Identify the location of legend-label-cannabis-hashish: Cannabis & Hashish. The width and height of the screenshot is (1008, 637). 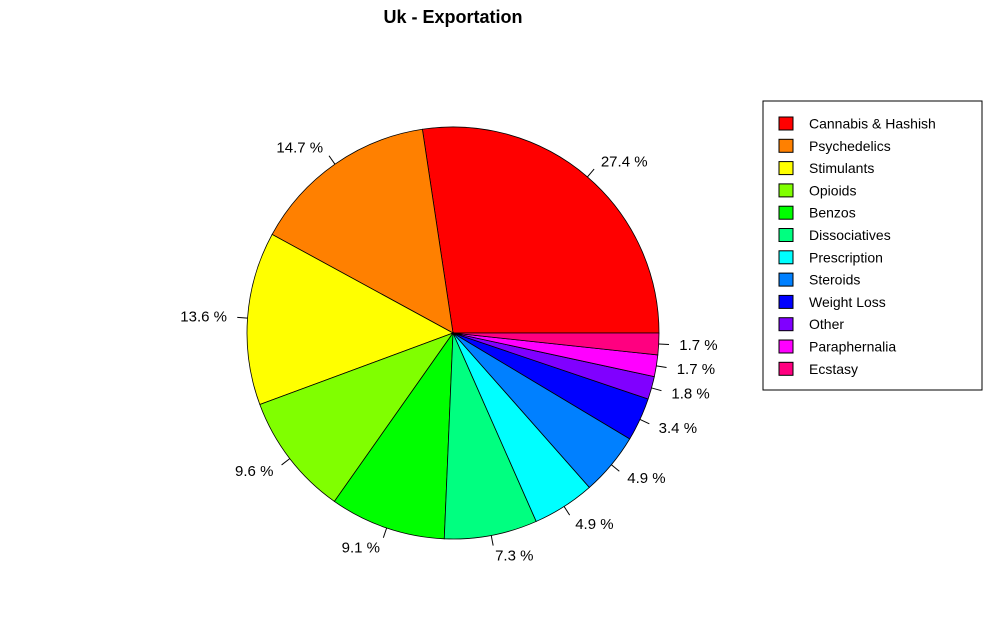
(872, 124).